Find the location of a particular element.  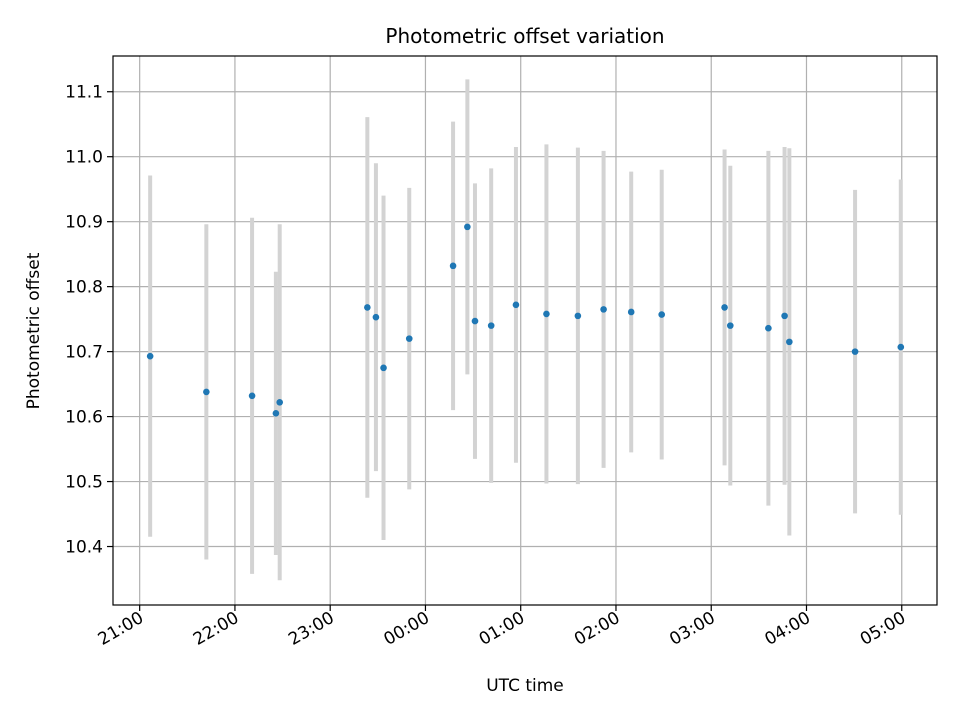

y-tick-label: 11.1 is located at coordinates (84, 93).